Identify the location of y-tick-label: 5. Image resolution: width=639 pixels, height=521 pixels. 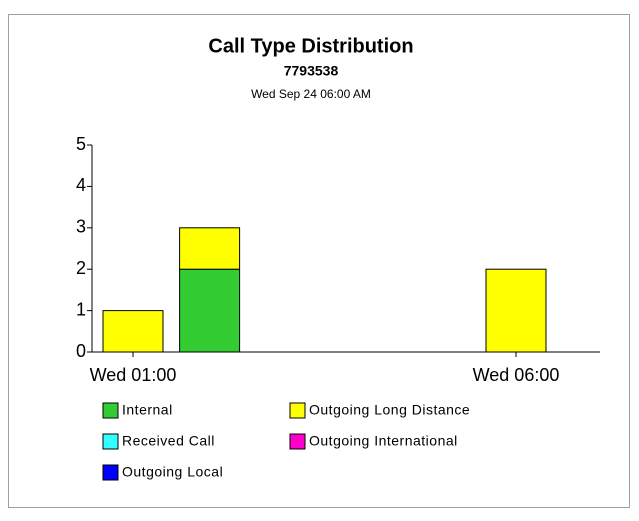
(81, 144).